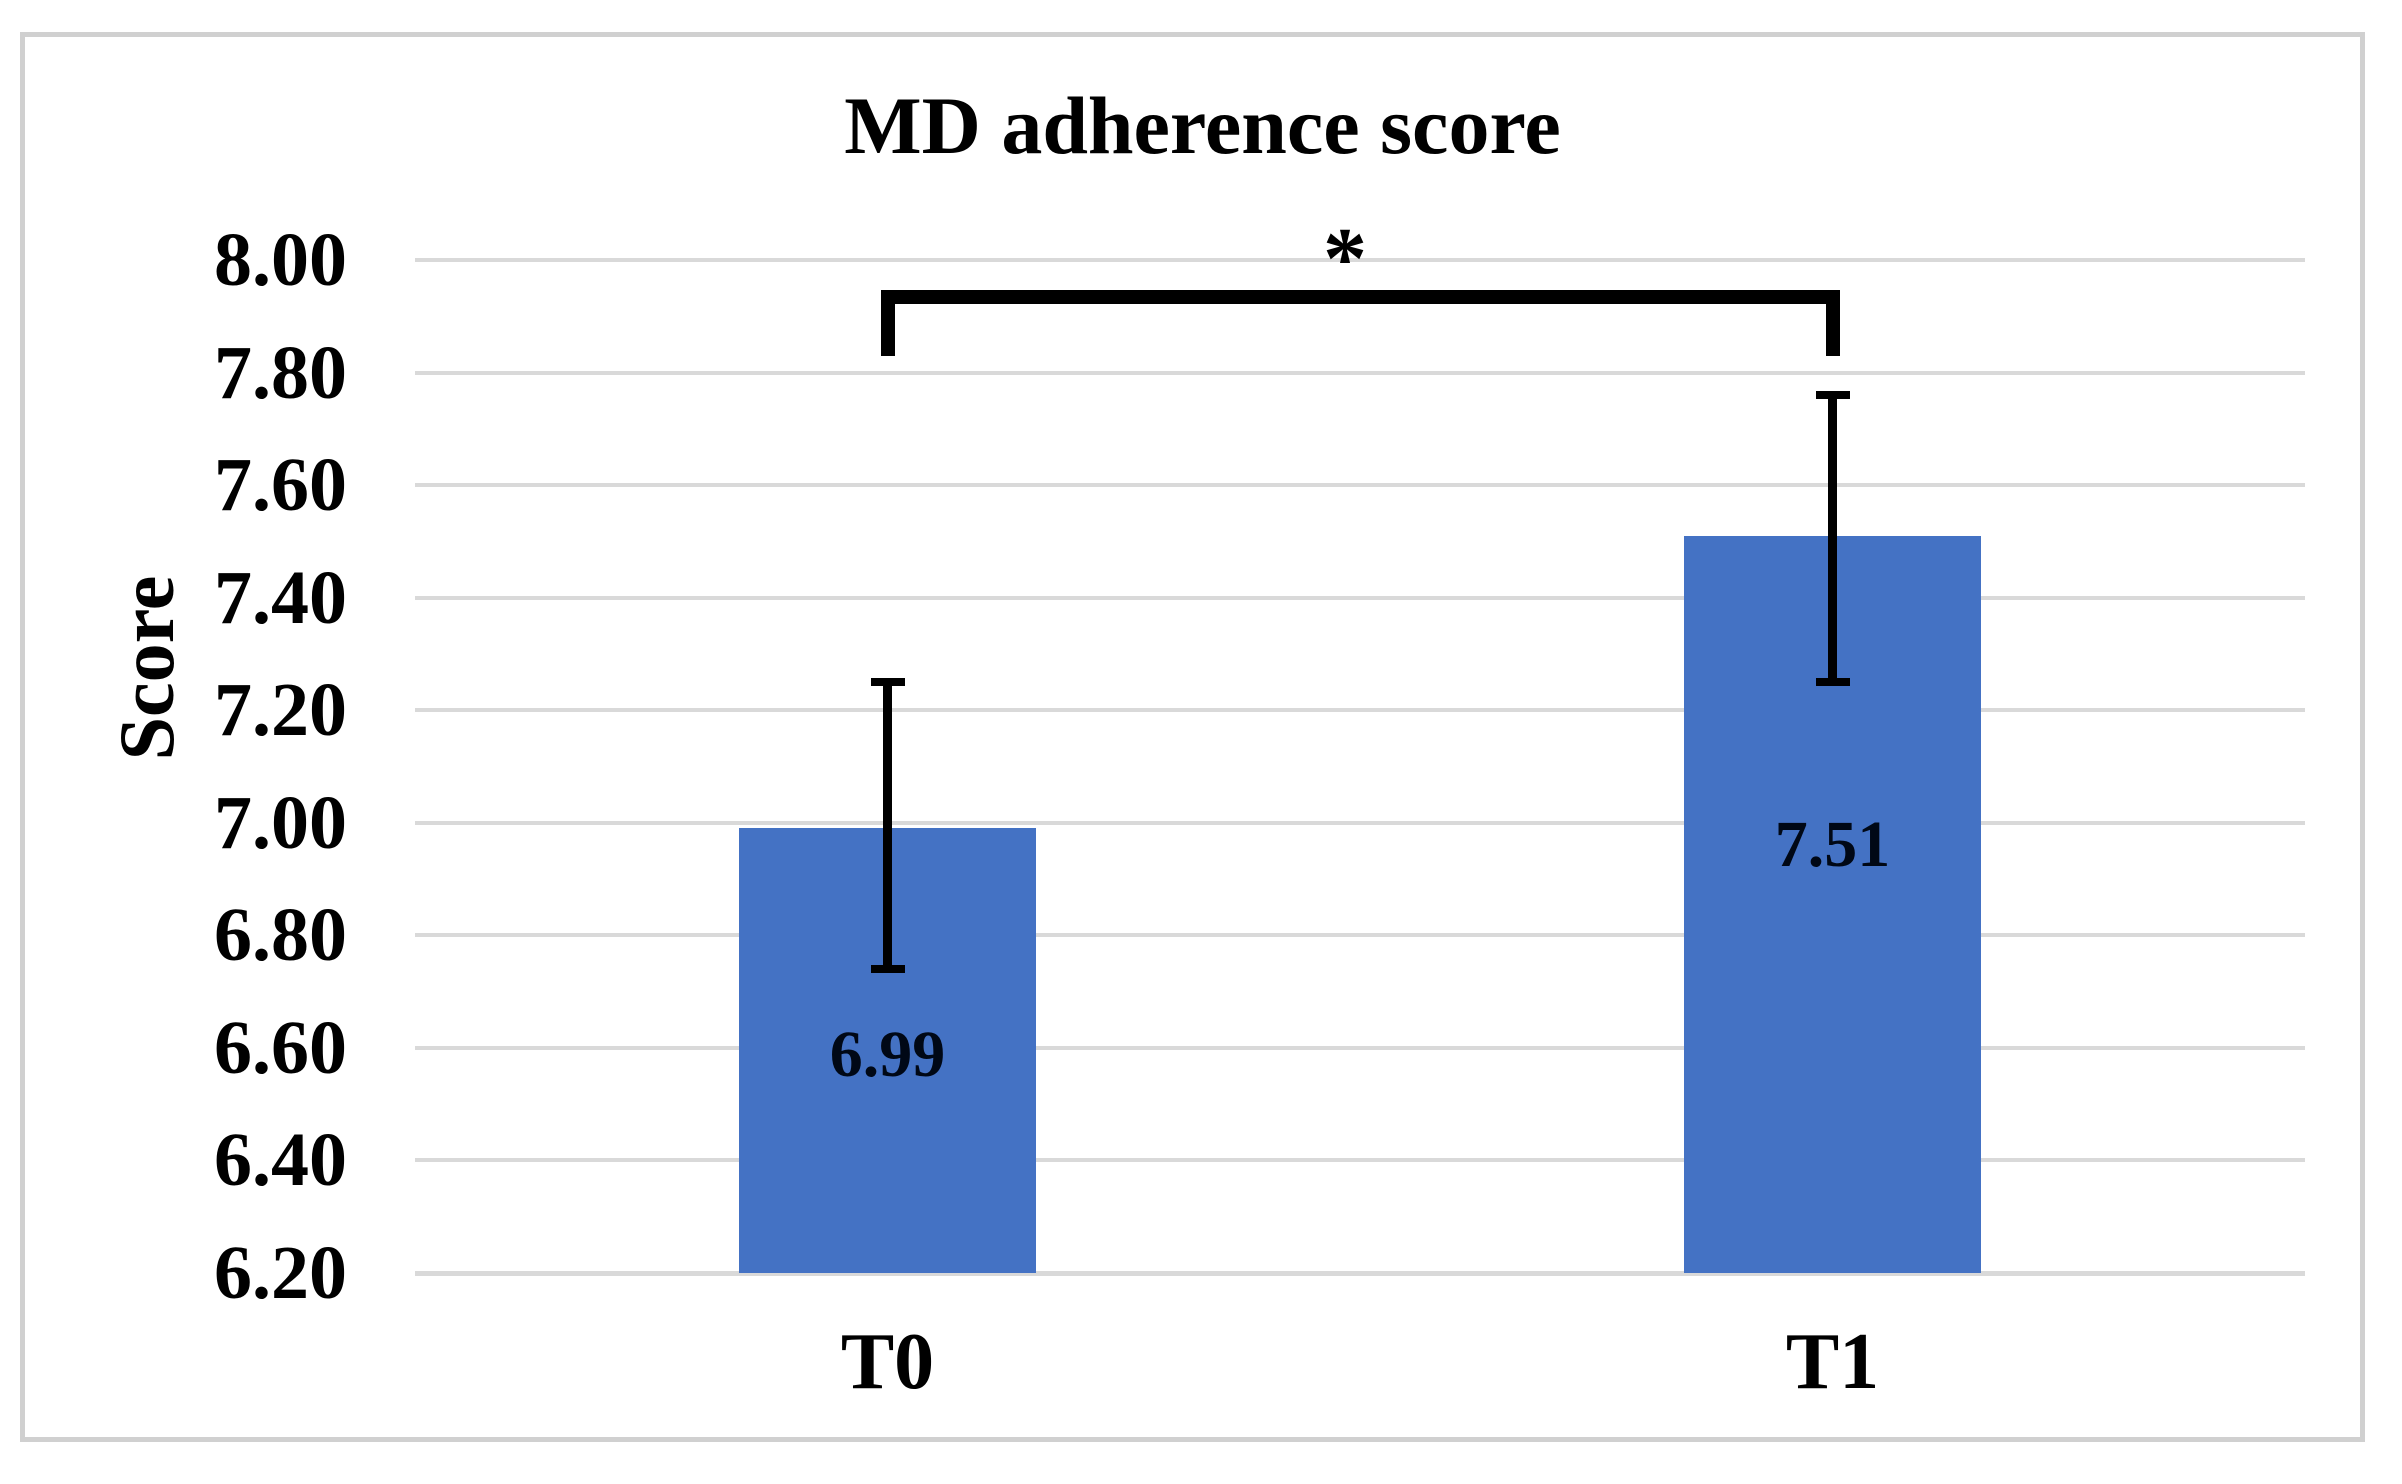 Image resolution: width=2402 pixels, height=1484 pixels. I want to click on bar-value-label: 6.99, so click(887, 1055).